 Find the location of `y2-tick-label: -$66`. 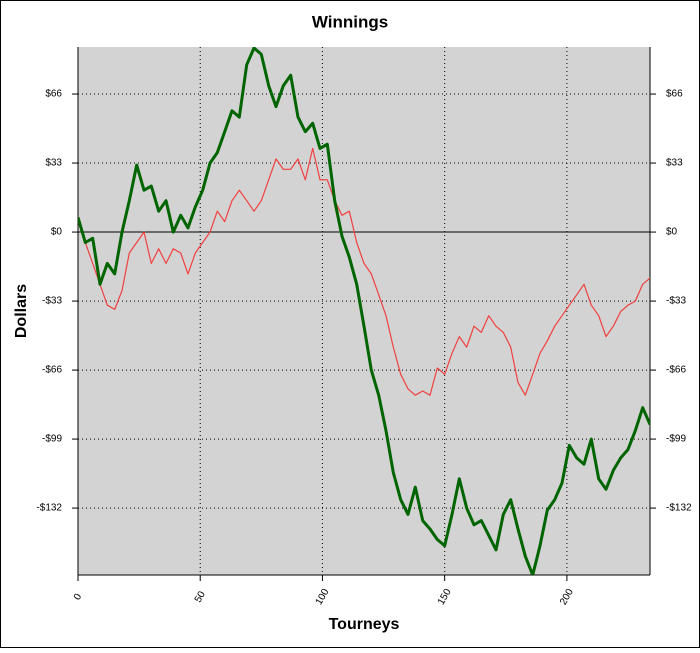

y2-tick-label: -$66 is located at coordinates (676, 370).